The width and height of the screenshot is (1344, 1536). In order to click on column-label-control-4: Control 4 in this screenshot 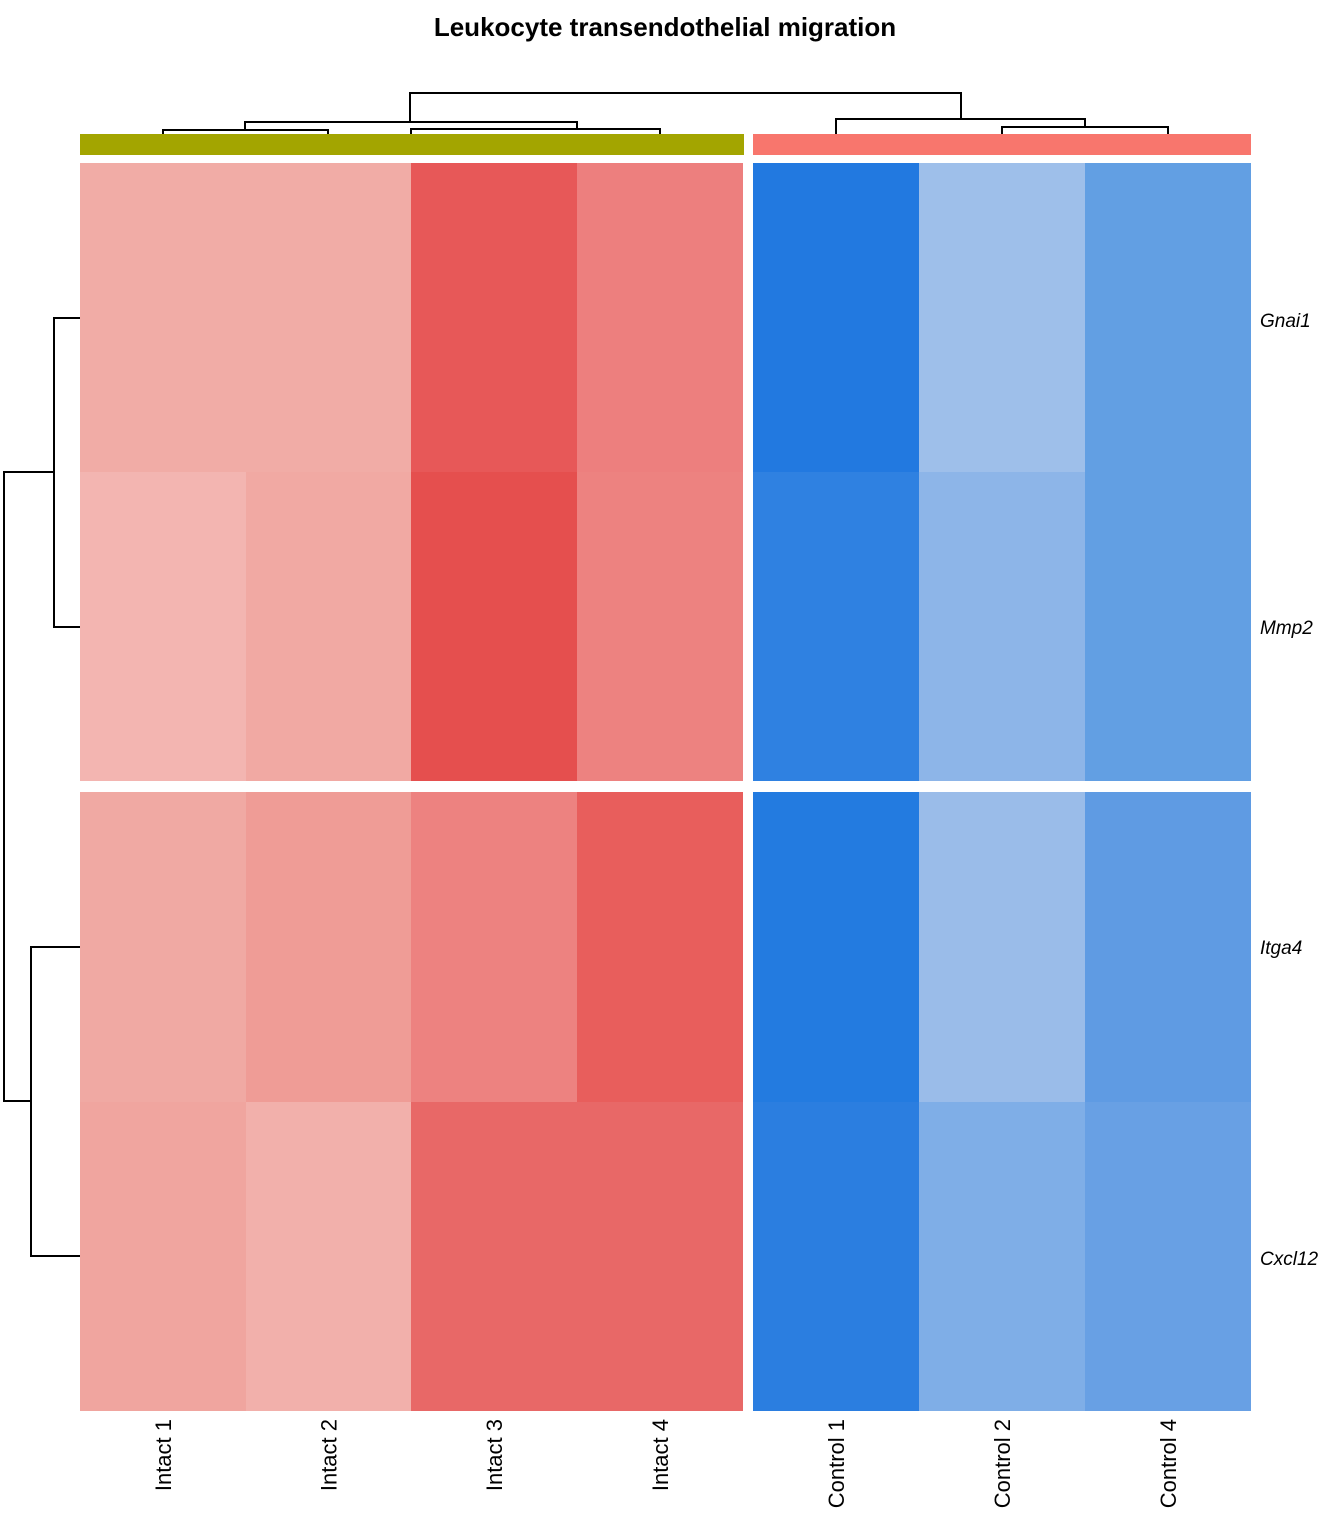, I will do `click(1168, 1463)`.